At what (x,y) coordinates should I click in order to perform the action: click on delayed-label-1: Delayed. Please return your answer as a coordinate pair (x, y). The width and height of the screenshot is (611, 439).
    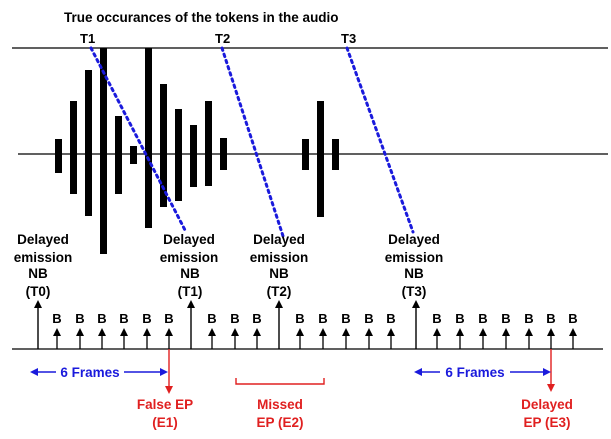
    Looking at the image, I should click on (43, 239).